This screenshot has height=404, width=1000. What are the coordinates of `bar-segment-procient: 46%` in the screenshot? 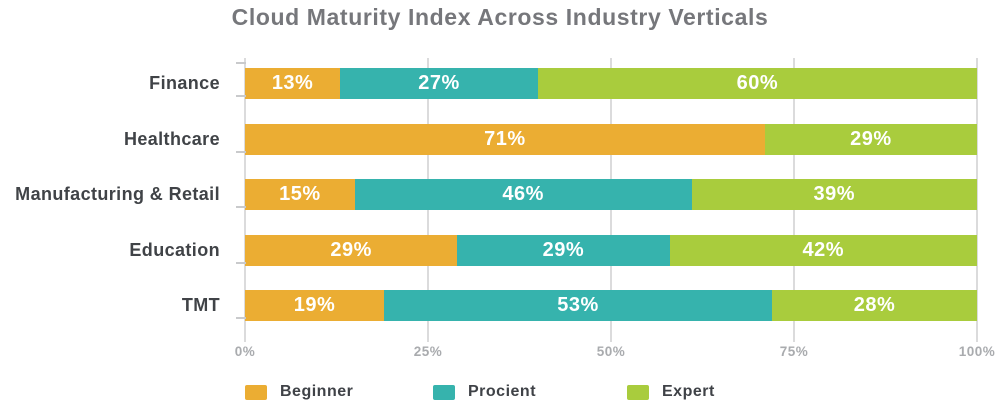 It's located at (523, 194).